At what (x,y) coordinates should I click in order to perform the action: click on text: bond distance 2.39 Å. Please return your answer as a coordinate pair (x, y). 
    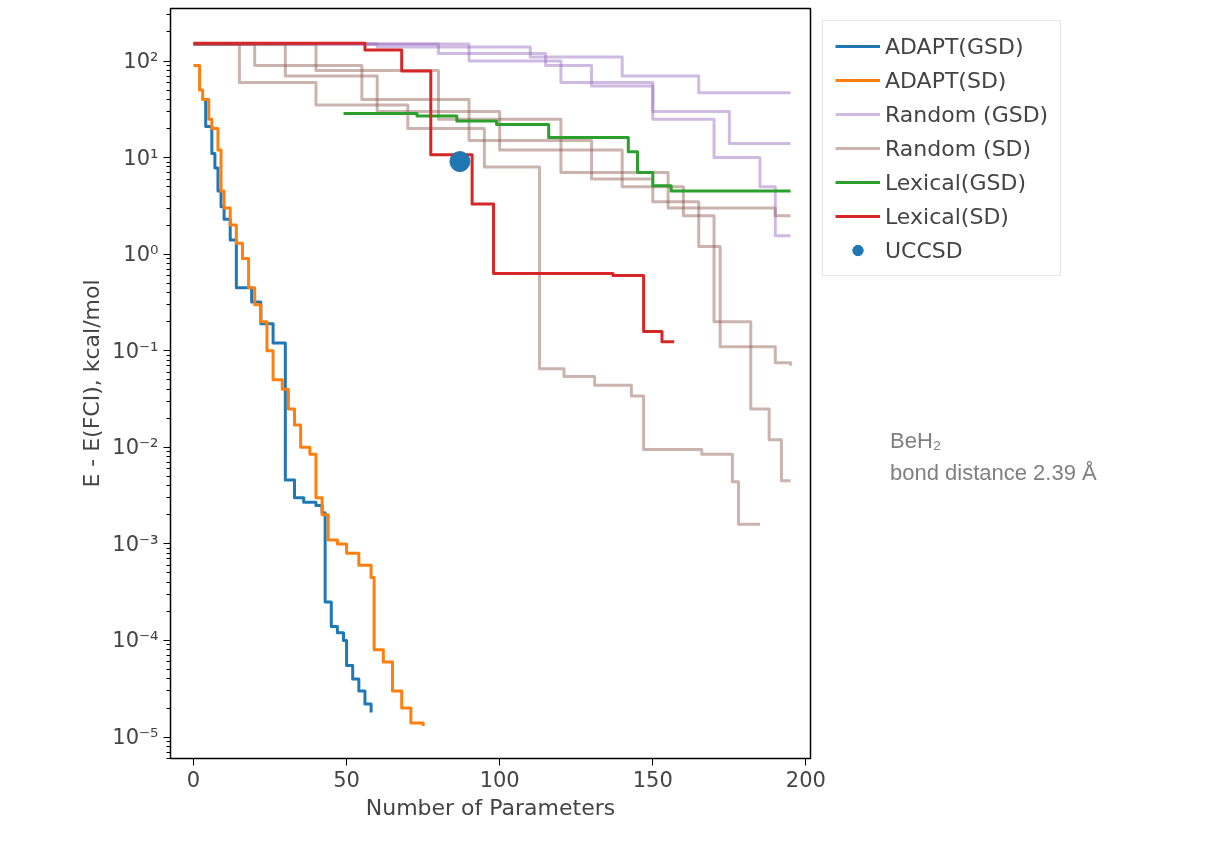
    Looking at the image, I should click on (993, 472).